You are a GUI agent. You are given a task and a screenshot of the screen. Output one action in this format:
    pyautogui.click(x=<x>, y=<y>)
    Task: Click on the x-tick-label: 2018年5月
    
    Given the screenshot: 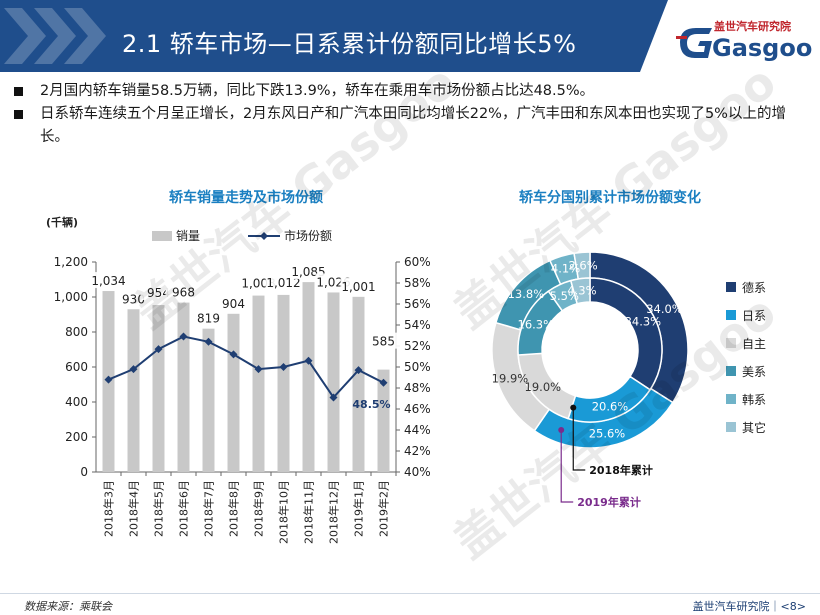 What is the action you would take?
    pyautogui.click(x=159, y=508)
    